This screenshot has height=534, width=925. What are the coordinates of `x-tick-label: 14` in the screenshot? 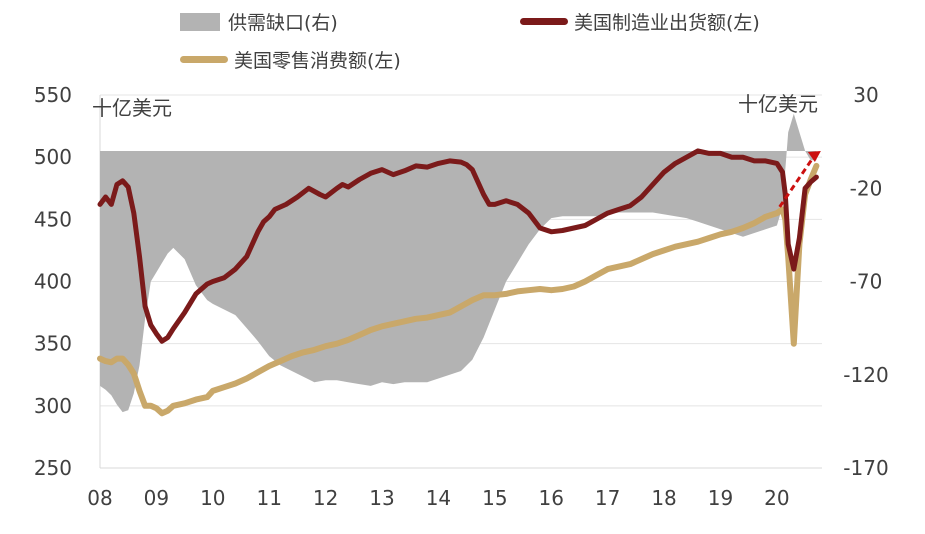 It's located at (438, 498).